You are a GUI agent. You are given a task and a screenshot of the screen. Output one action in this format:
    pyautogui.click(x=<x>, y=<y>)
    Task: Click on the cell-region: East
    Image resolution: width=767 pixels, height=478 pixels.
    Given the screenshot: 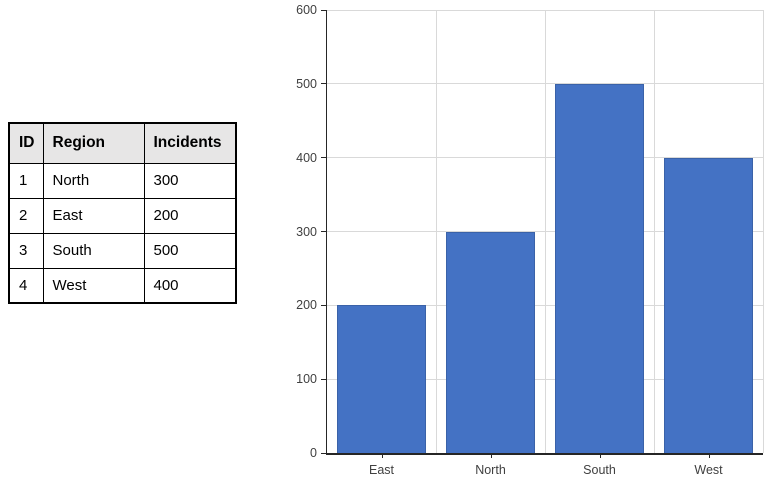 What is the action you would take?
    pyautogui.click(x=93, y=215)
    